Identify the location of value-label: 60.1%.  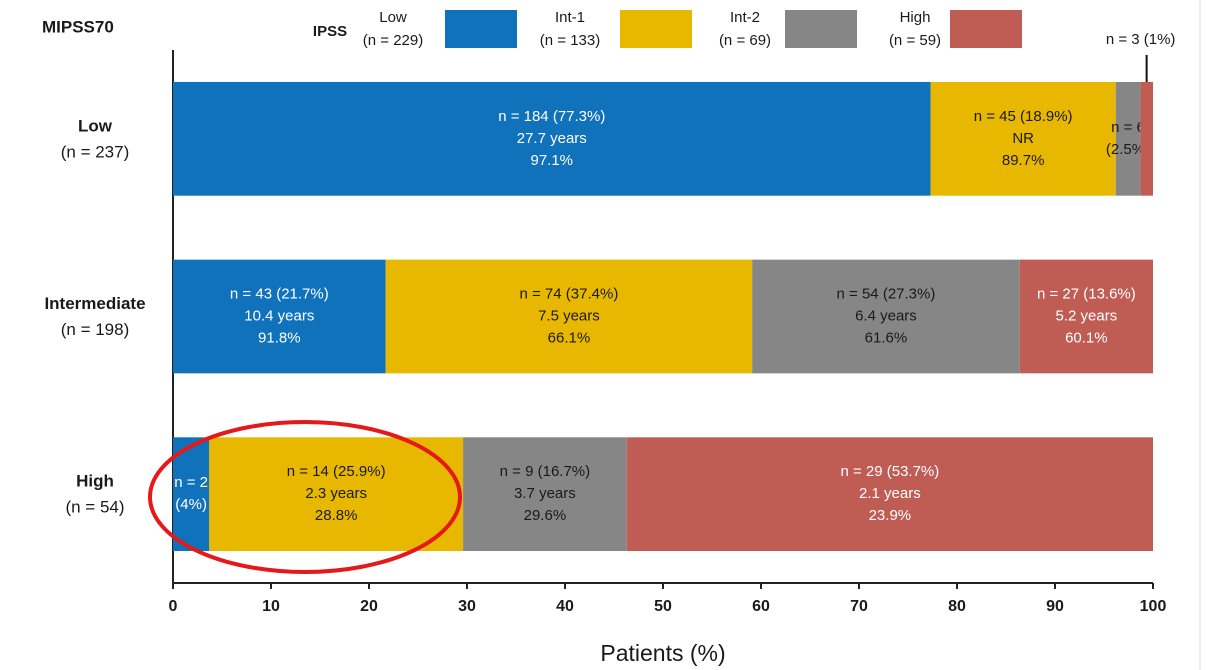
(1086, 337).